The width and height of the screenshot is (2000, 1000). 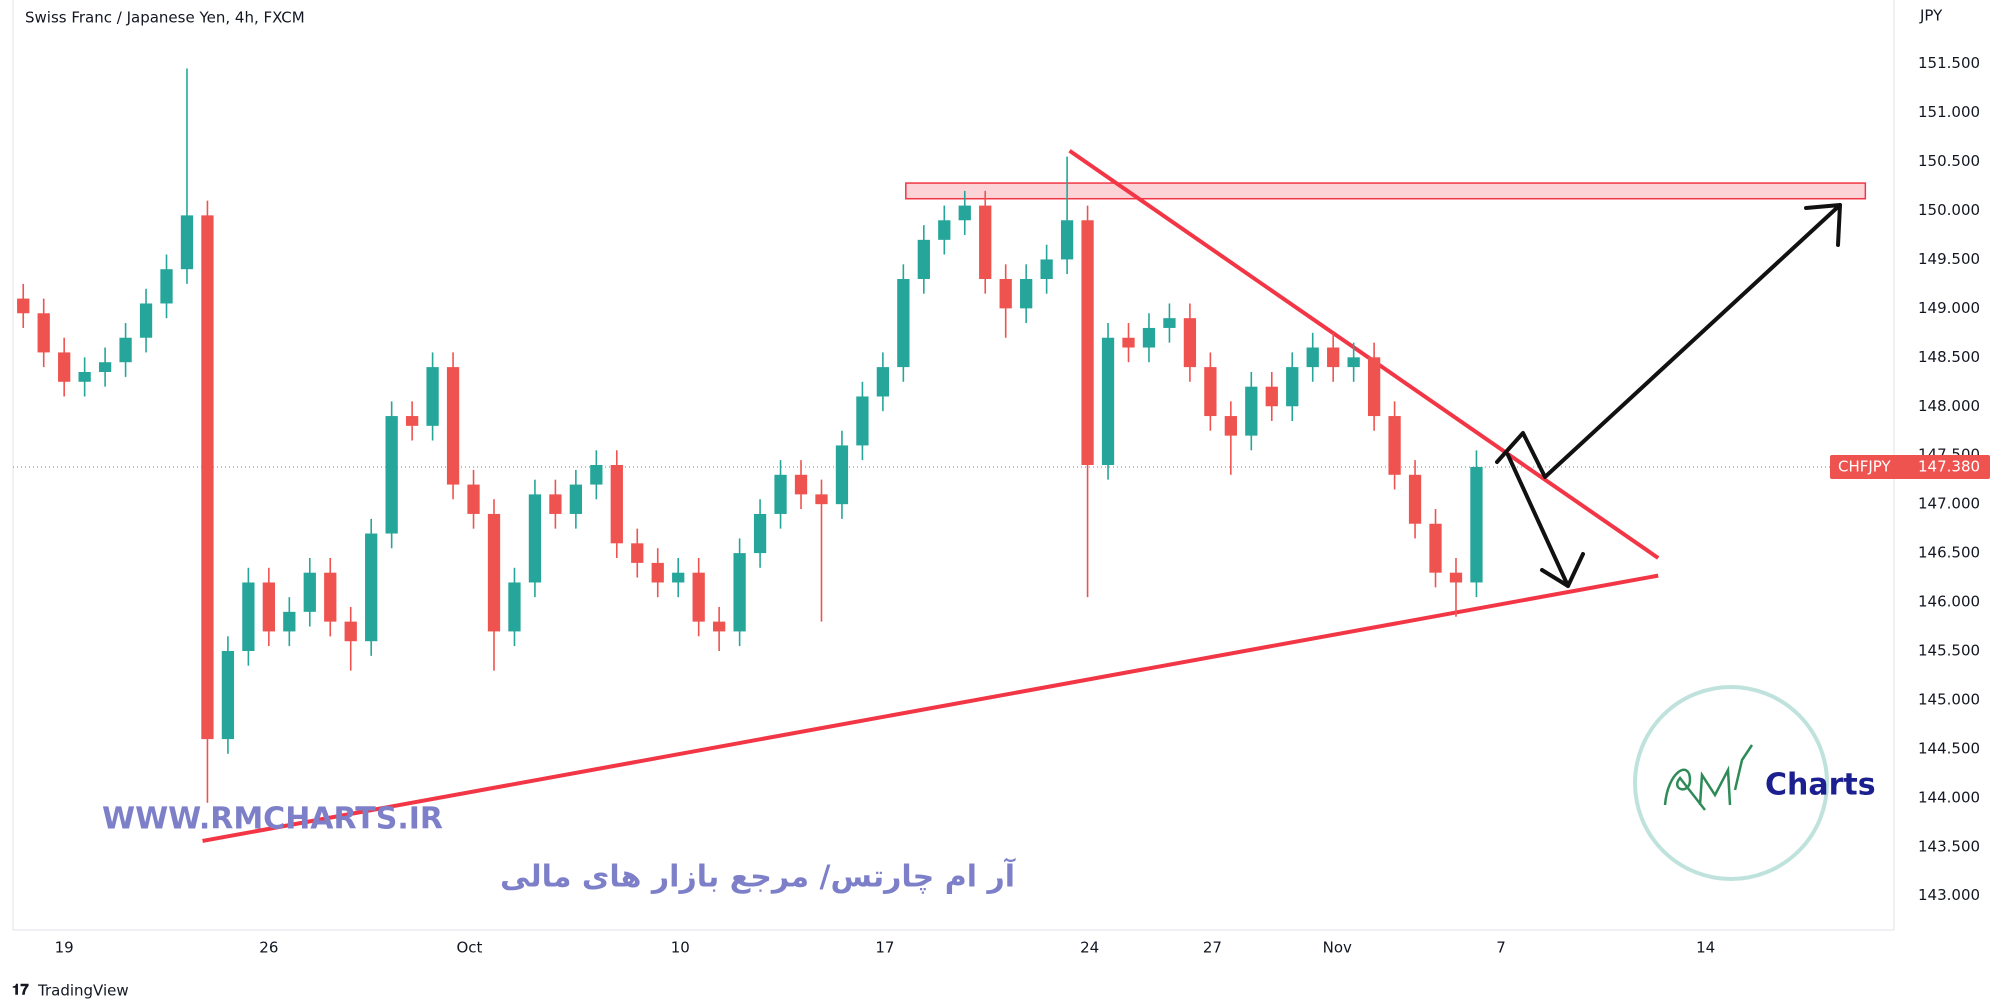 What do you see at coordinates (884, 948) in the screenshot?
I see `x-tick-label: 17` at bounding box center [884, 948].